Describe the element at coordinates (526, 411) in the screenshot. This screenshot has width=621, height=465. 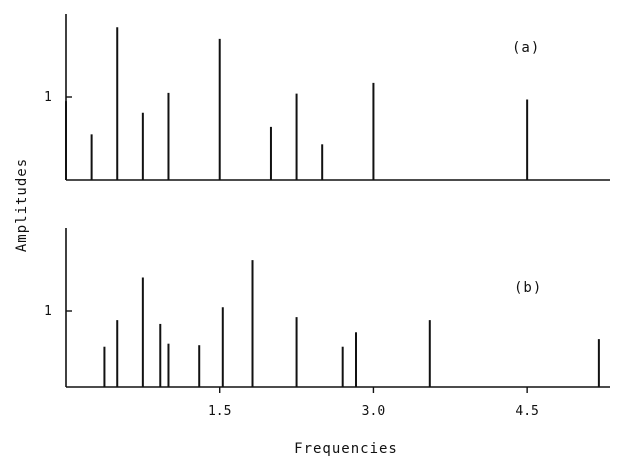
I see `x-tick-label-3: 4.5` at that location.